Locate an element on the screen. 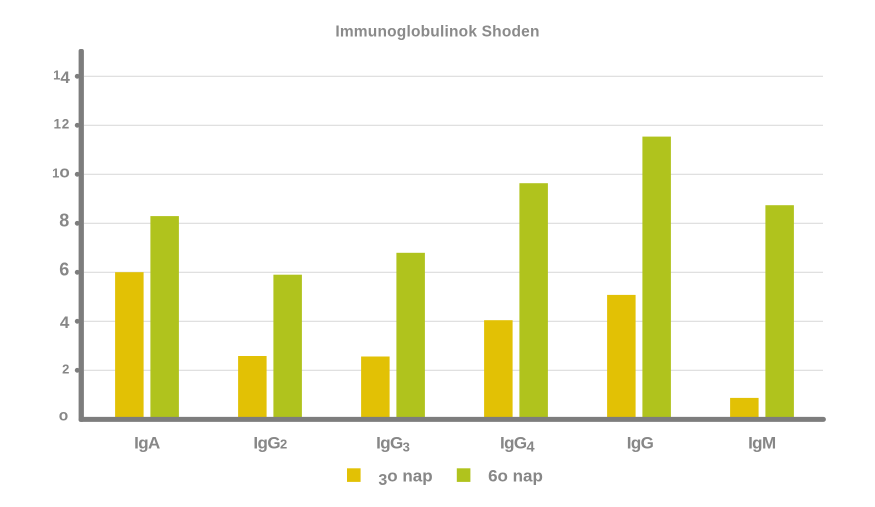  svg-text: 2 is located at coordinates (65, 368).